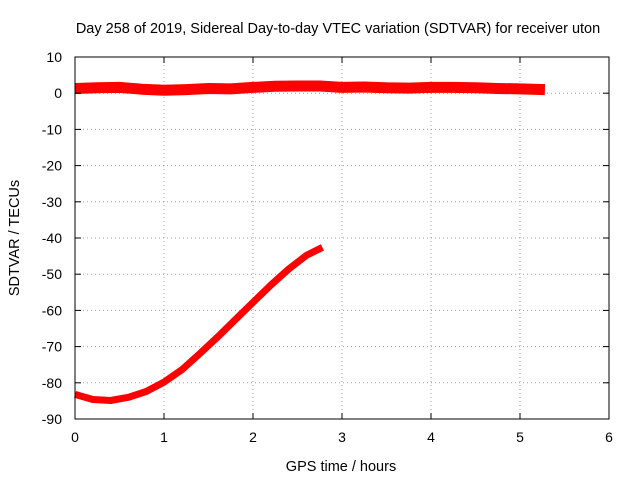 This screenshot has height=480, width=640. What do you see at coordinates (199, 324) in the screenshot?
I see `series-2-trace` at bounding box center [199, 324].